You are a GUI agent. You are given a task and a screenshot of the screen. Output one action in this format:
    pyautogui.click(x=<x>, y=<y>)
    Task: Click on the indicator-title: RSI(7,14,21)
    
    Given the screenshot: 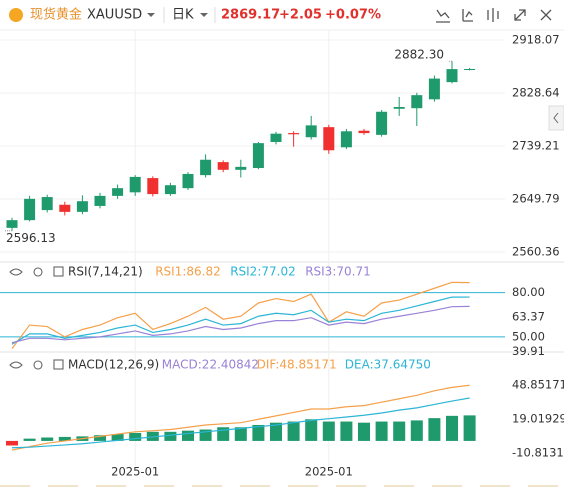 What is the action you would take?
    pyautogui.click(x=105, y=272)
    